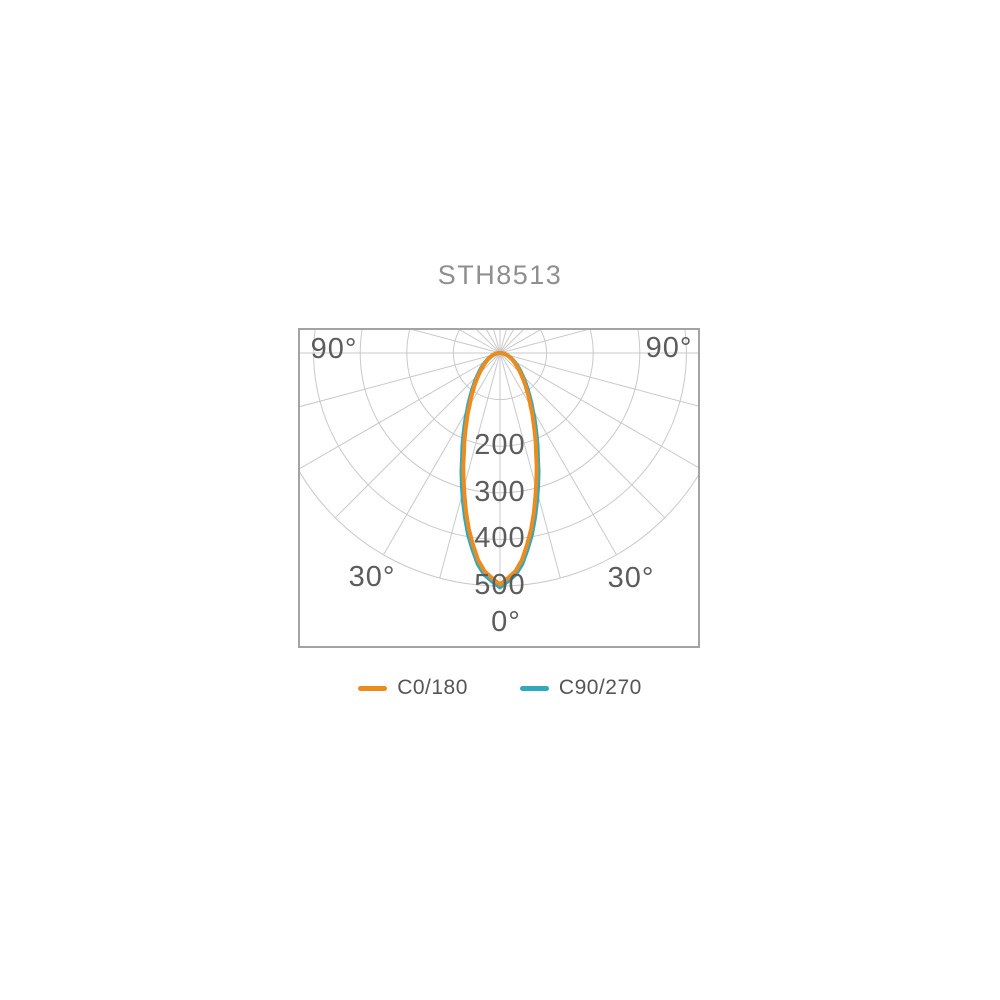  I want to click on ring-label-300: 300, so click(499, 492).